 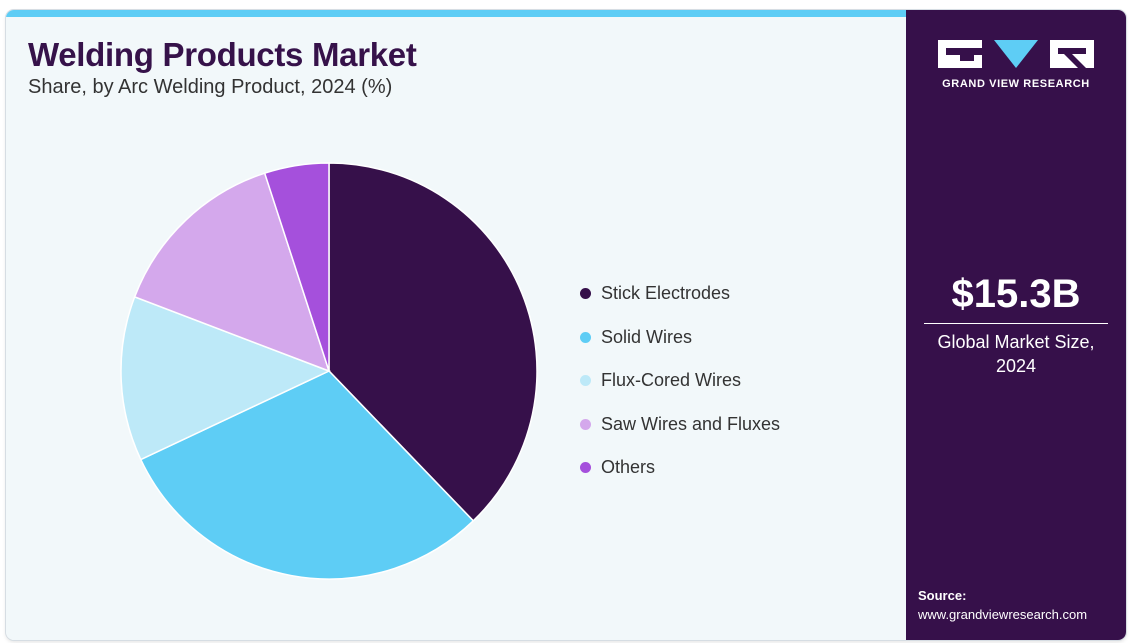 What do you see at coordinates (647, 336) in the screenshot?
I see `legend-label: Solid Wires` at bounding box center [647, 336].